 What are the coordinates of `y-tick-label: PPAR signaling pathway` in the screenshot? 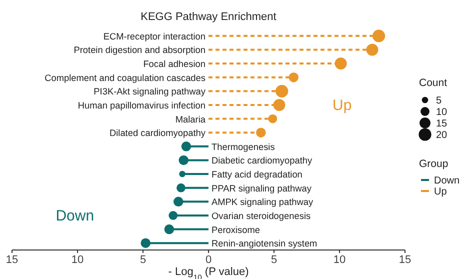 It's located at (262, 188).